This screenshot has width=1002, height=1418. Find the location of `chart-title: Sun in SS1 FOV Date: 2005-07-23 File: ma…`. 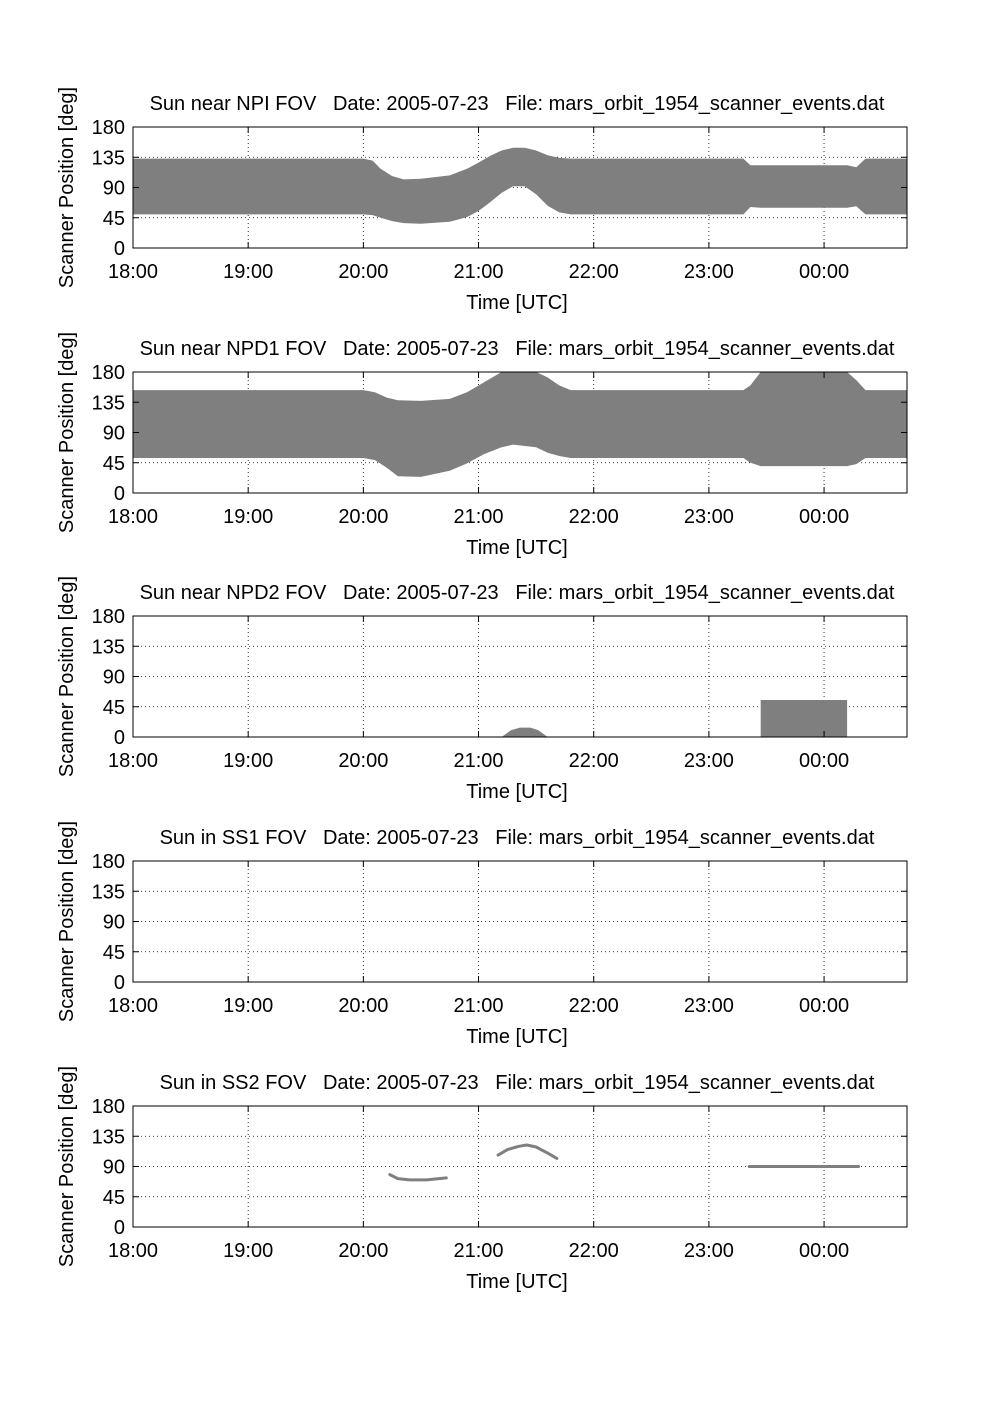

chart-title: Sun in SS1 FOV Date: 2005-07-23 File: ma… is located at coordinates (517, 838).